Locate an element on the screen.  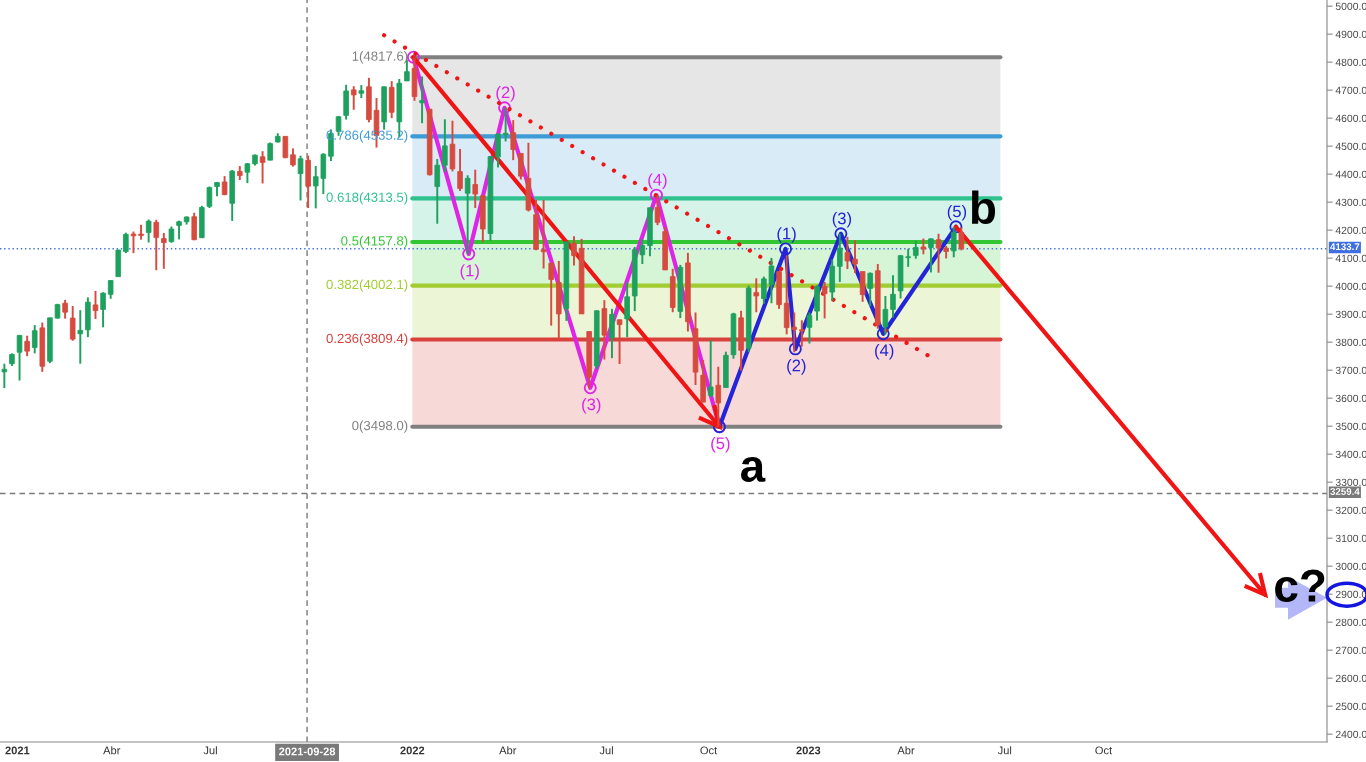
y-tick-label: 4600.0 is located at coordinates (1350, 118).